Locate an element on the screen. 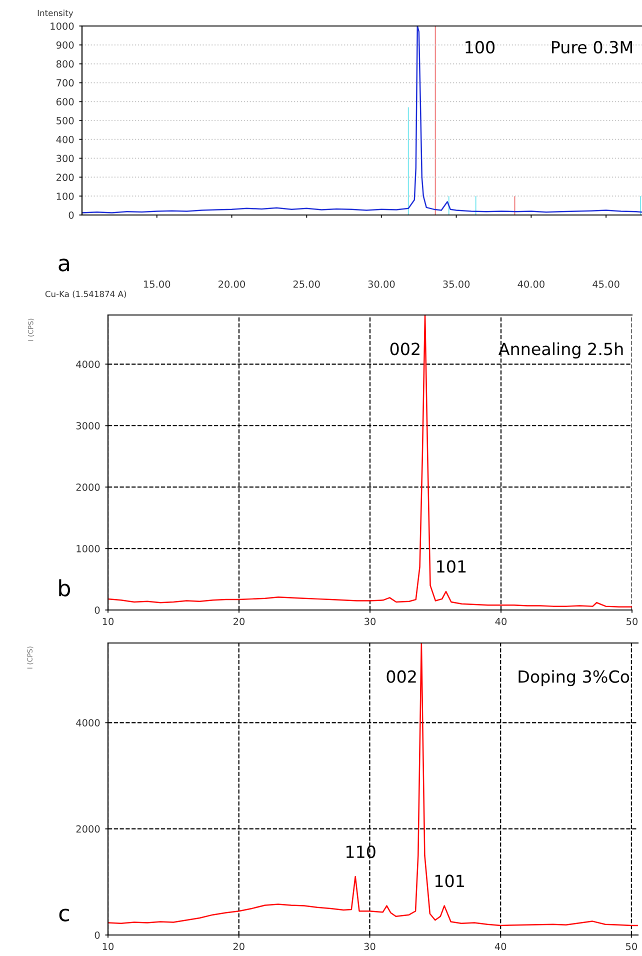 The height and width of the screenshot is (956, 642). x-tick-label: 40.00 is located at coordinates (531, 284).